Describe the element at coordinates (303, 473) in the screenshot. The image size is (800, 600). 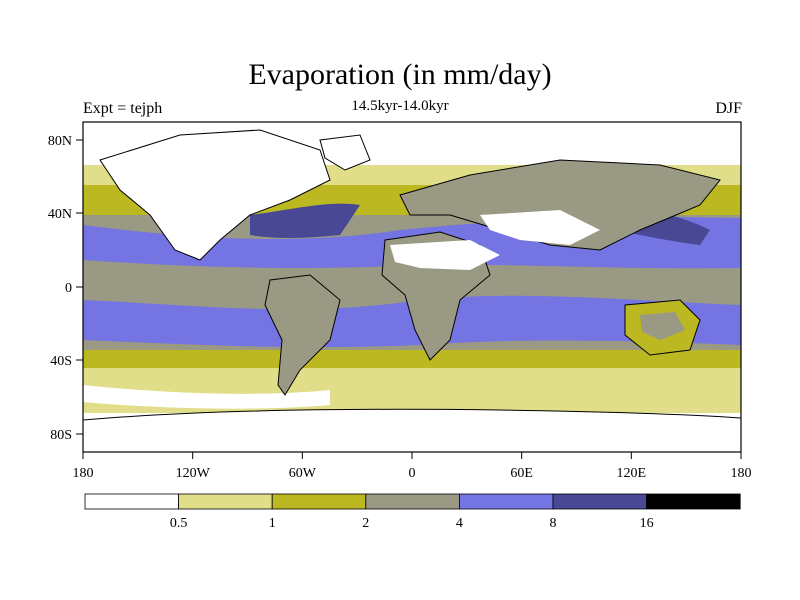
I see `lon-tick-label-60w: 60W` at that location.